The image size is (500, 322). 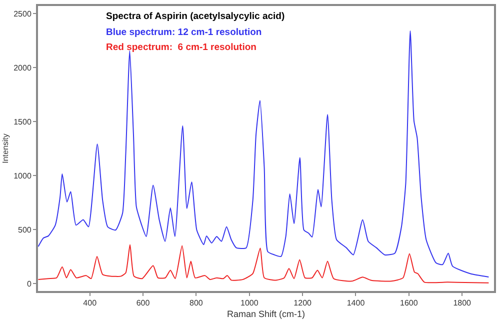 I want to click on y-tick-label: 1500, so click(x=23, y=121).